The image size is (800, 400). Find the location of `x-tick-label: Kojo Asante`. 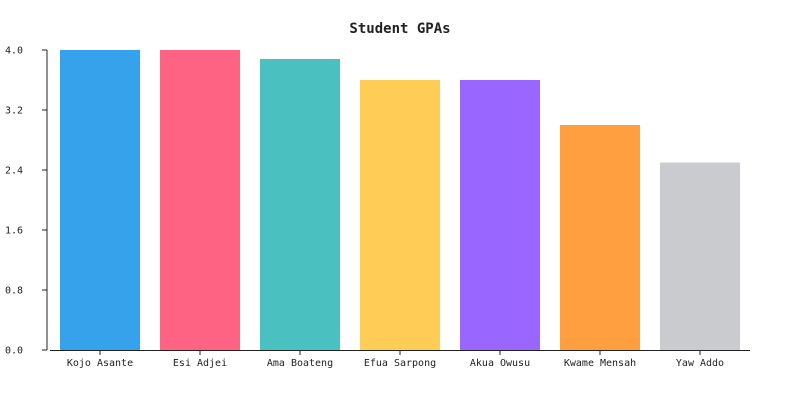

x-tick-label: Kojo Asante is located at coordinates (100, 363).